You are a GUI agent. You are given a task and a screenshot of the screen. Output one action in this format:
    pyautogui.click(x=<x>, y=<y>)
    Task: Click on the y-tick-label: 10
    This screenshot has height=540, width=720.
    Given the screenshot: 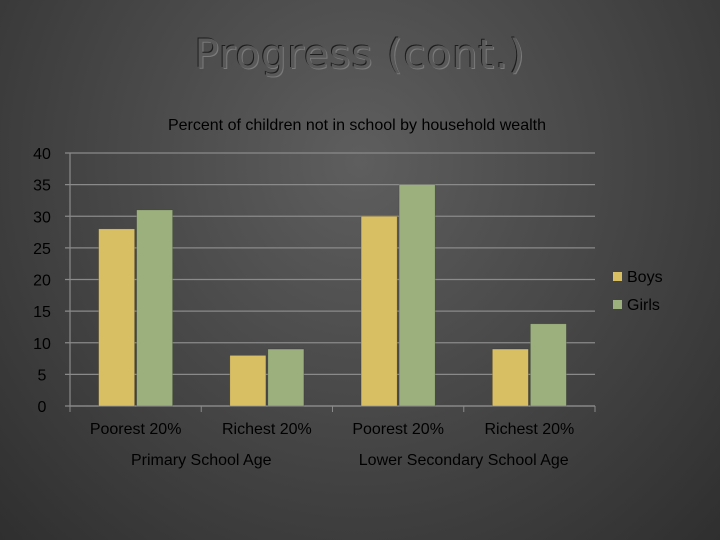 What is the action you would take?
    pyautogui.click(x=42, y=344)
    